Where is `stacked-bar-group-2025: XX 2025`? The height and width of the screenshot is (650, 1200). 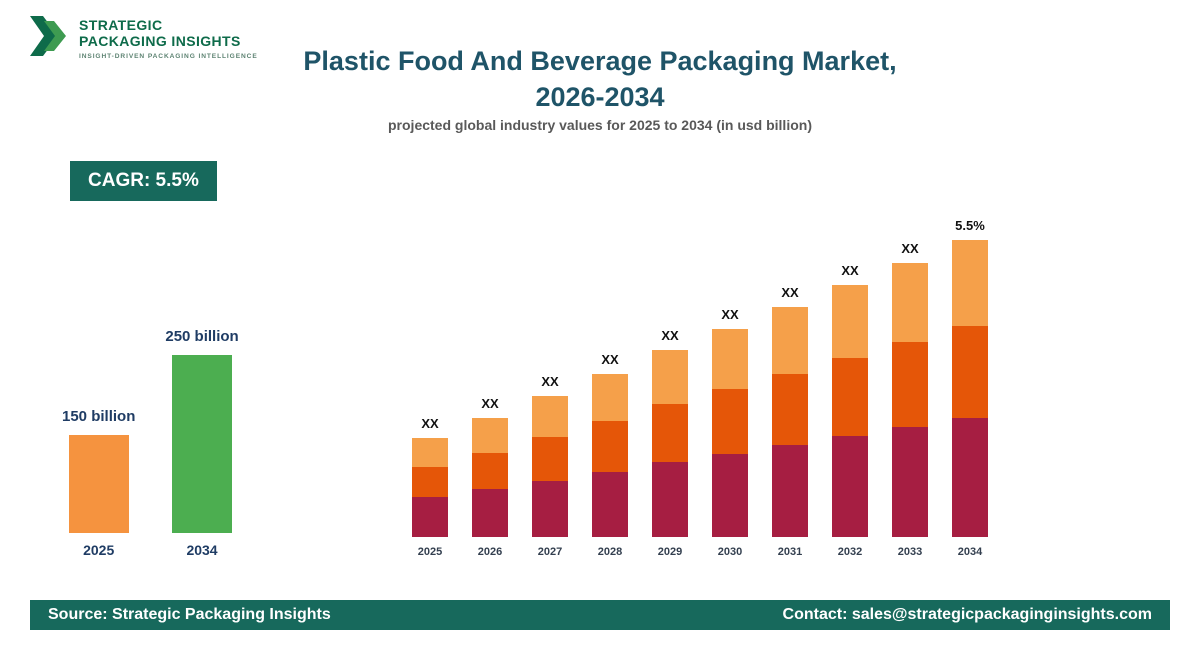 stacked-bar-group-2025: XX 2025 is located at coordinates (430, 487).